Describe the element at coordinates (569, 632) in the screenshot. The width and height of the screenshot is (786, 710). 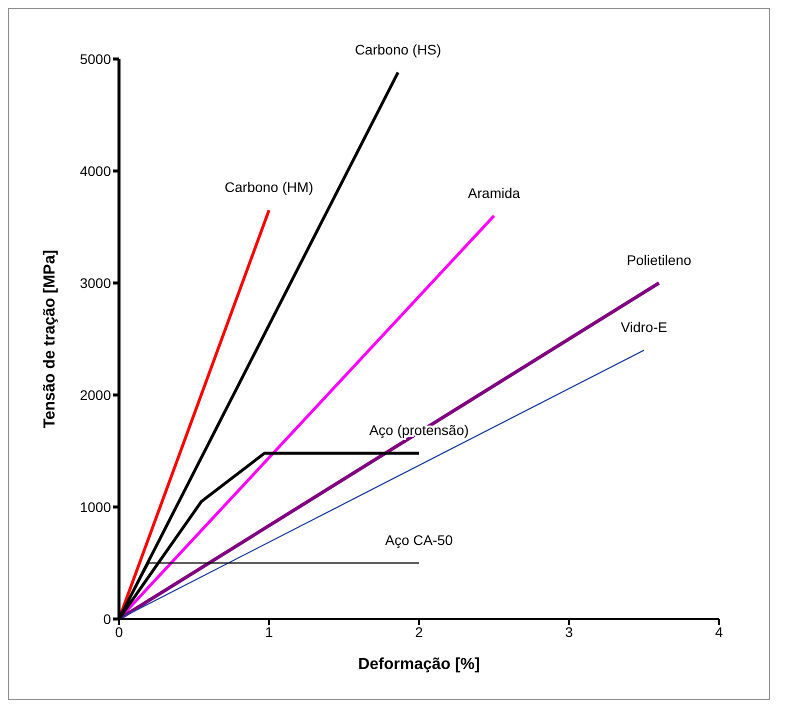
I see `x-tick-label: 3` at that location.